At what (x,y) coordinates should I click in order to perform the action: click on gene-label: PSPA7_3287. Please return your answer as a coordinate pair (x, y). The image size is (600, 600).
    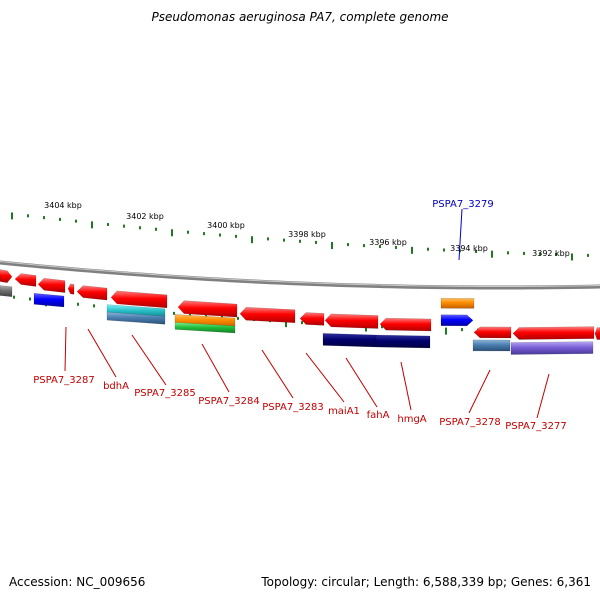
    Looking at the image, I should click on (63, 380).